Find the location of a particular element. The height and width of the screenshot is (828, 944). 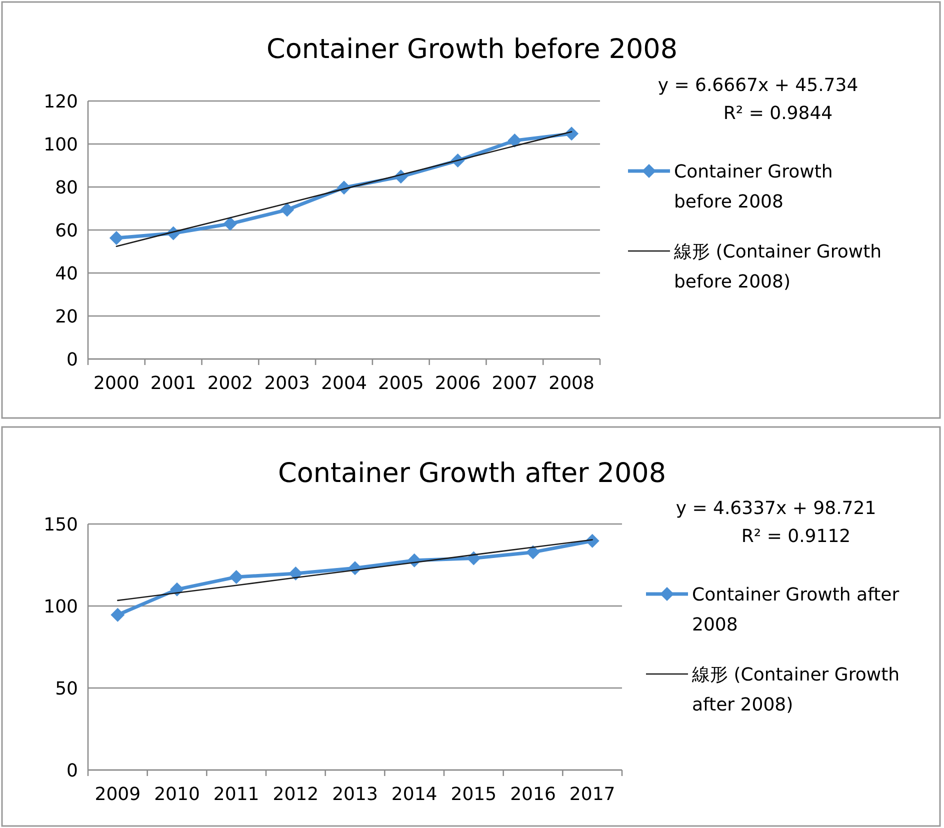

x-tick-label: 2009 is located at coordinates (117, 794).